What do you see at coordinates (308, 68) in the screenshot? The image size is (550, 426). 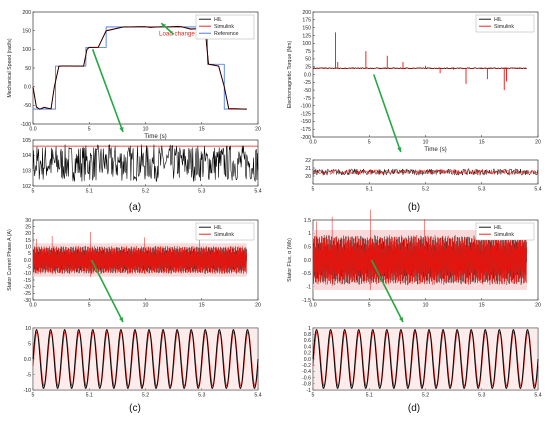 I see `y-tick-label: 25` at bounding box center [308, 68].